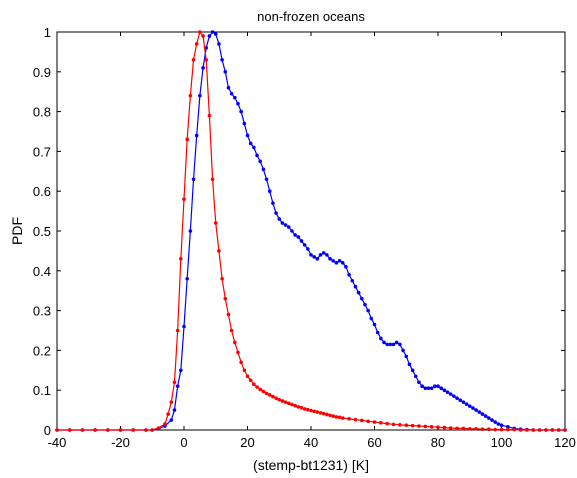  Describe the element at coordinates (311, 442) in the screenshot. I see `x-tick-label: 40` at that location.